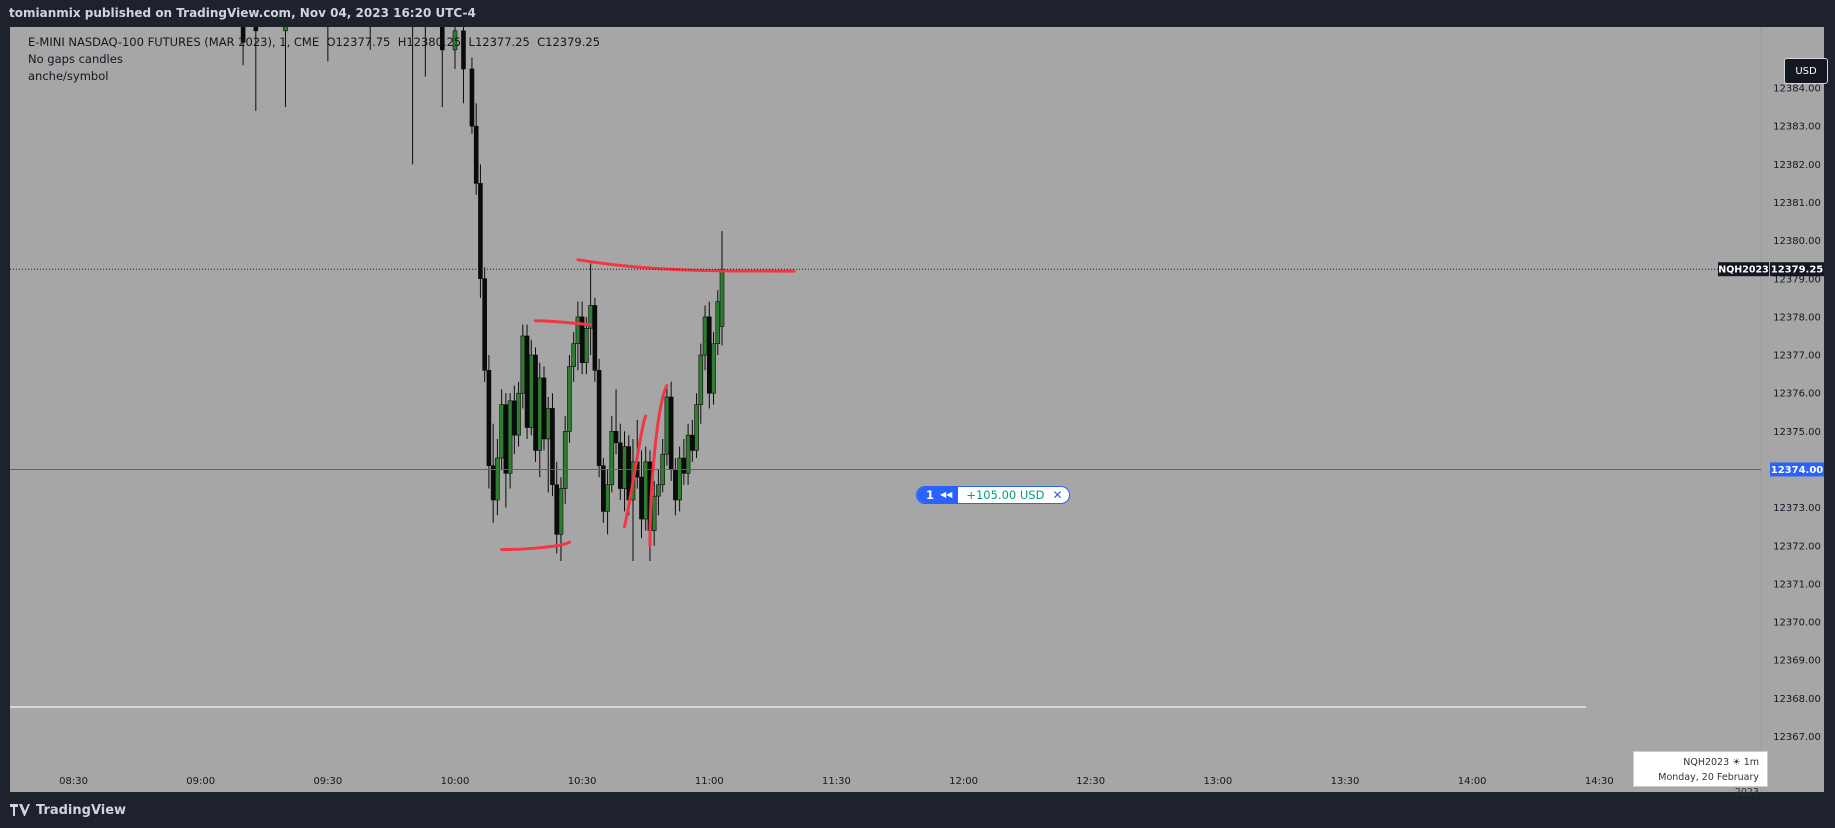 The image size is (1835, 828). What do you see at coordinates (1708, 785) in the screenshot?
I see `info-date: Monday, 20 February 2023` at bounding box center [1708, 785].